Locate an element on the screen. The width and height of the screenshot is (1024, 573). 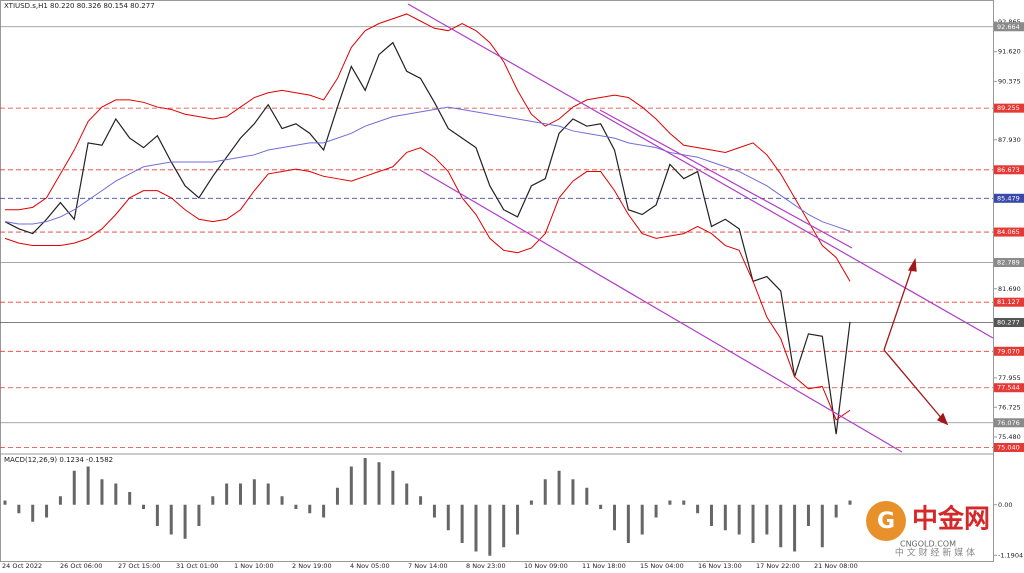
x-tick-label: 1 Nov 10:00 is located at coordinates (254, 566).